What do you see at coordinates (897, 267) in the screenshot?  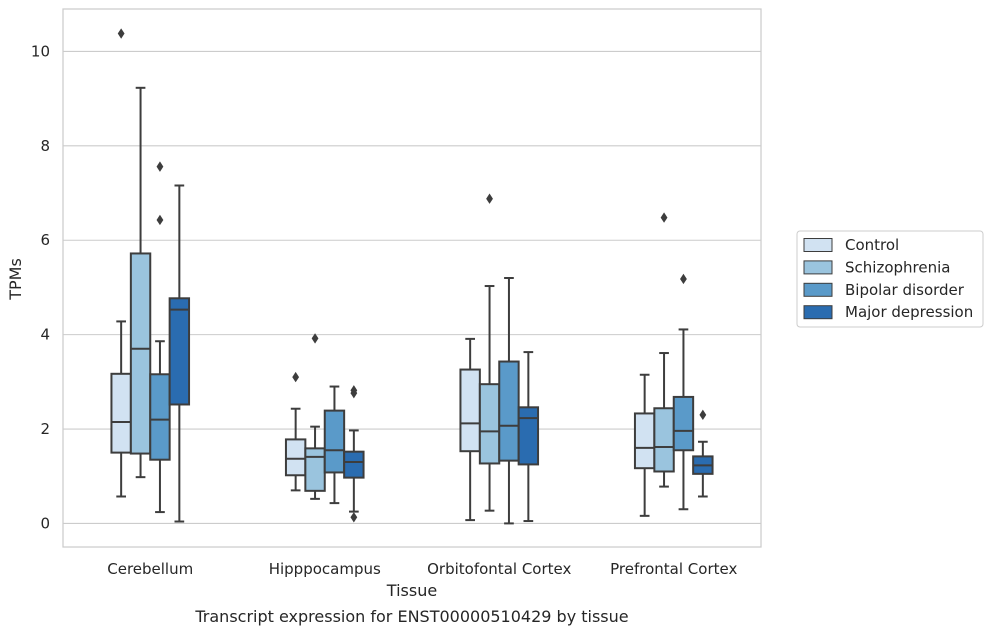 I see `legend-entry-label: Schizophrenia` at bounding box center [897, 267].